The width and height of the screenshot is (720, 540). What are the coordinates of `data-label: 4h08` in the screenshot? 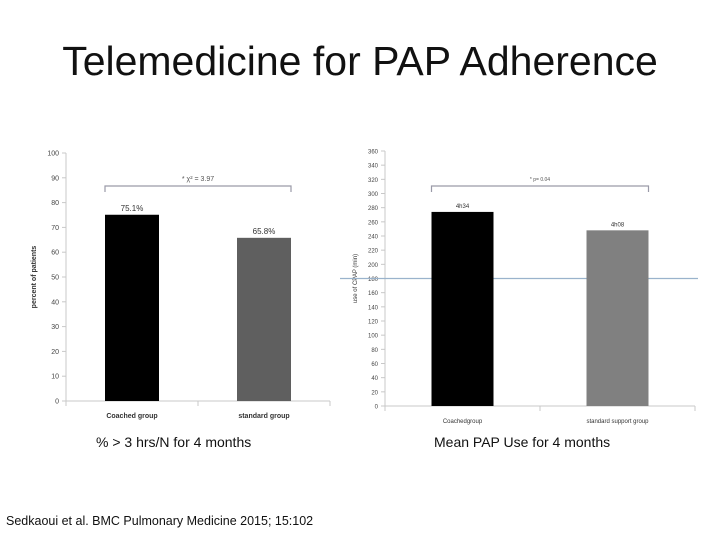 It's located at (618, 225).